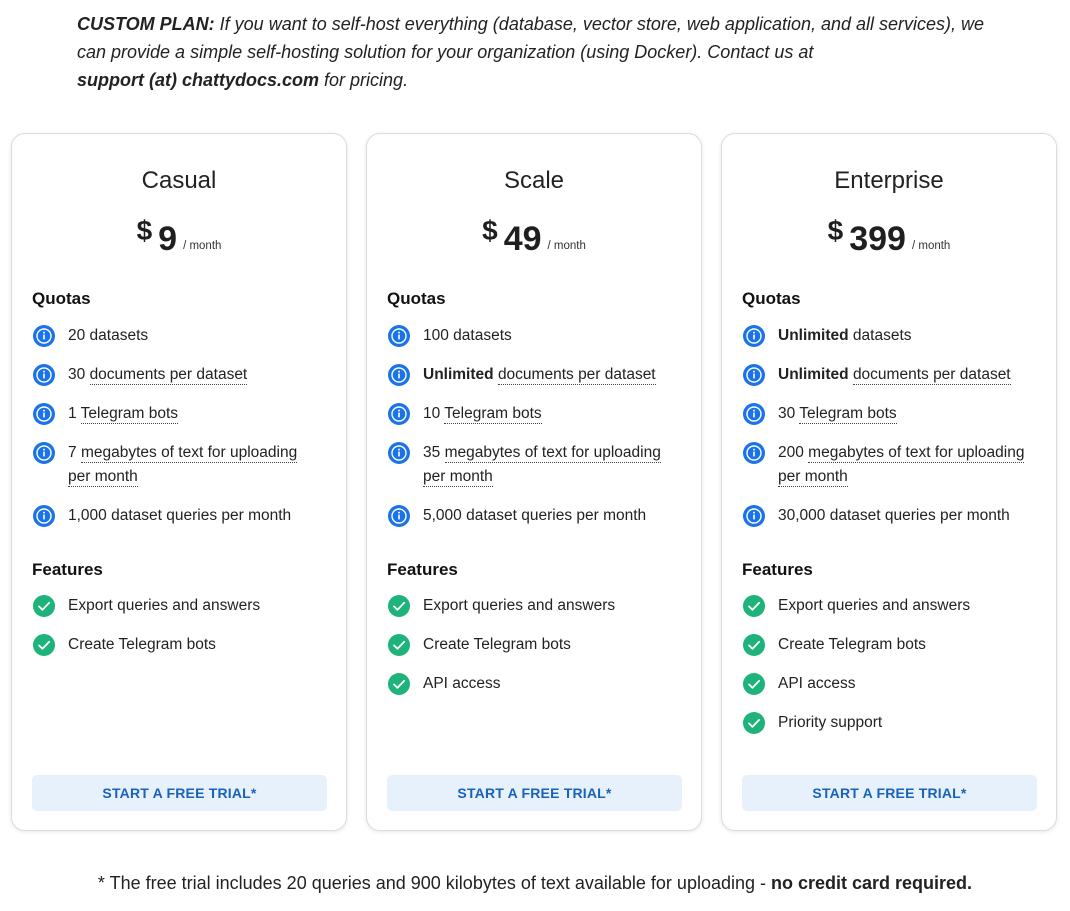 Image resolution: width=1070 pixels, height=911 pixels. What do you see at coordinates (179, 237) in the screenshot?
I see `plan-price: $9 / month` at bounding box center [179, 237].